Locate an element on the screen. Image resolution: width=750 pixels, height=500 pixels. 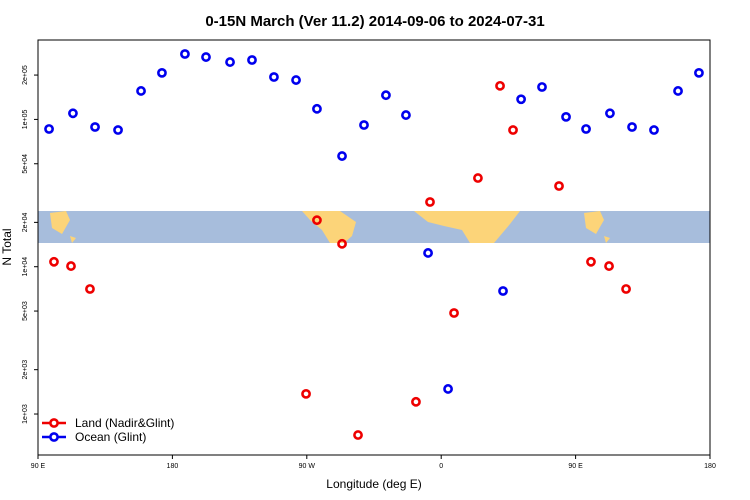
legend-label: Land (Nadir&Glint) is located at coordinates (124, 423).